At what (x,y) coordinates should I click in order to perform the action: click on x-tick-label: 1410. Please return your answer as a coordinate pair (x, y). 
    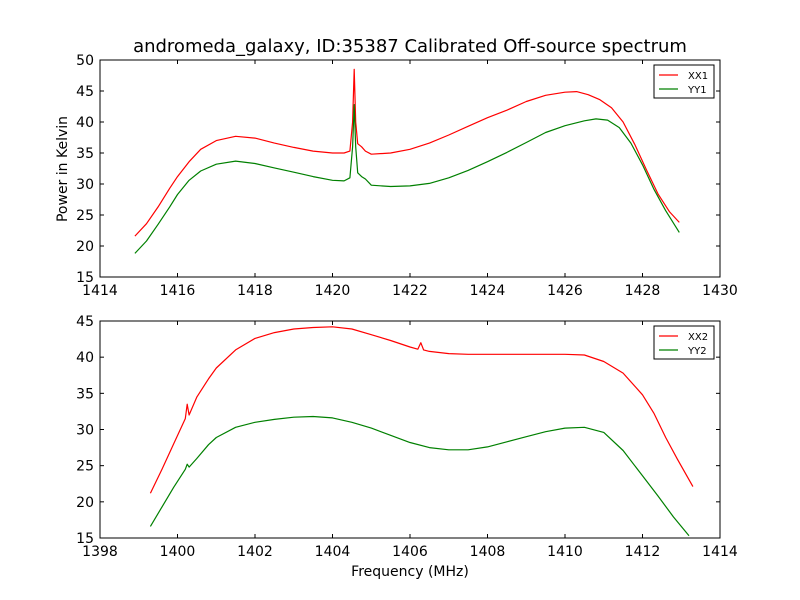
    Looking at the image, I should click on (565, 552).